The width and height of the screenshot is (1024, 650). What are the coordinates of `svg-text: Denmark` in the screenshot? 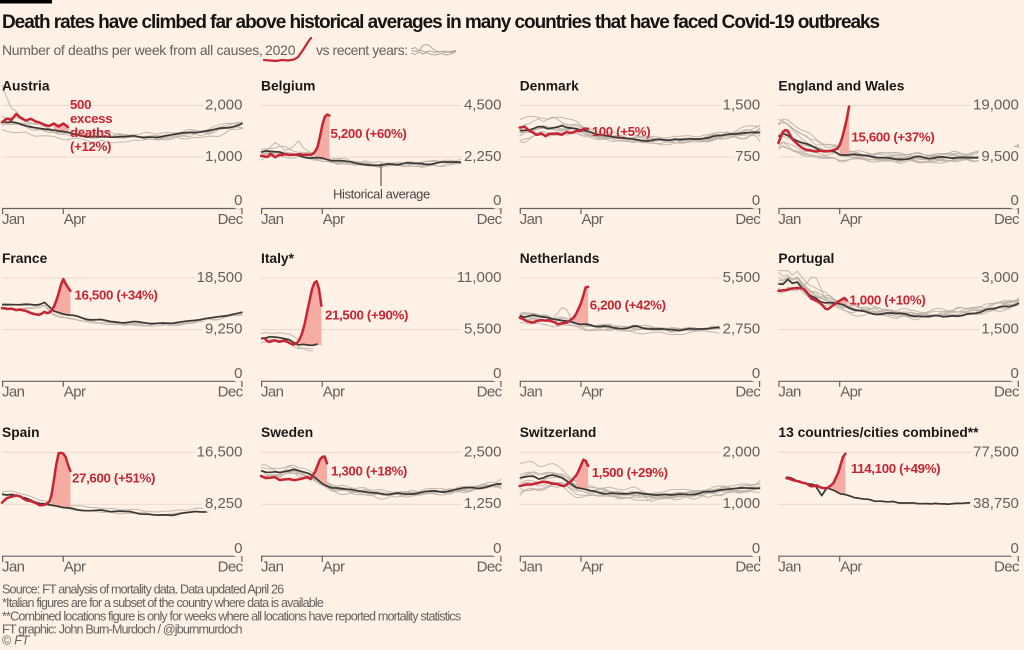 It's located at (549, 85).